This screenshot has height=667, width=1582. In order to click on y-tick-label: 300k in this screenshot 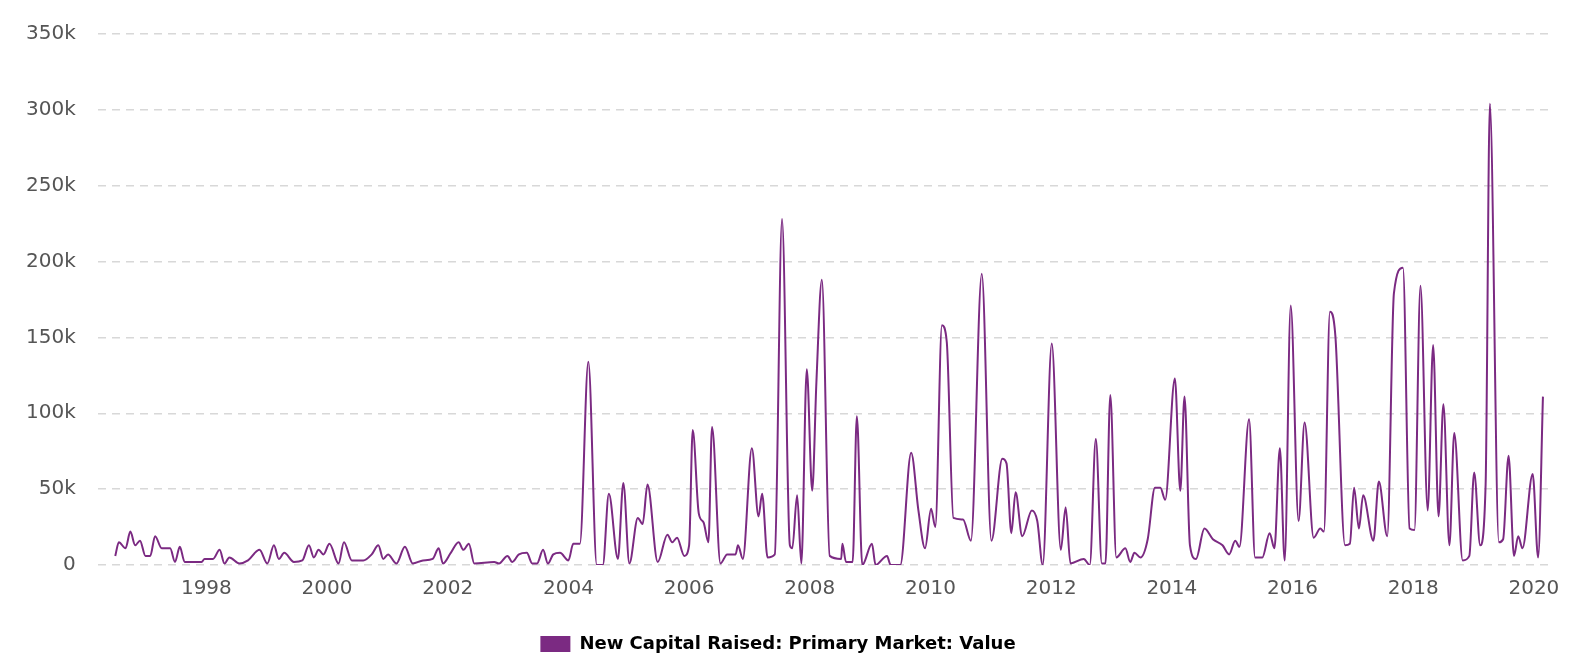, I will do `click(51, 108)`.